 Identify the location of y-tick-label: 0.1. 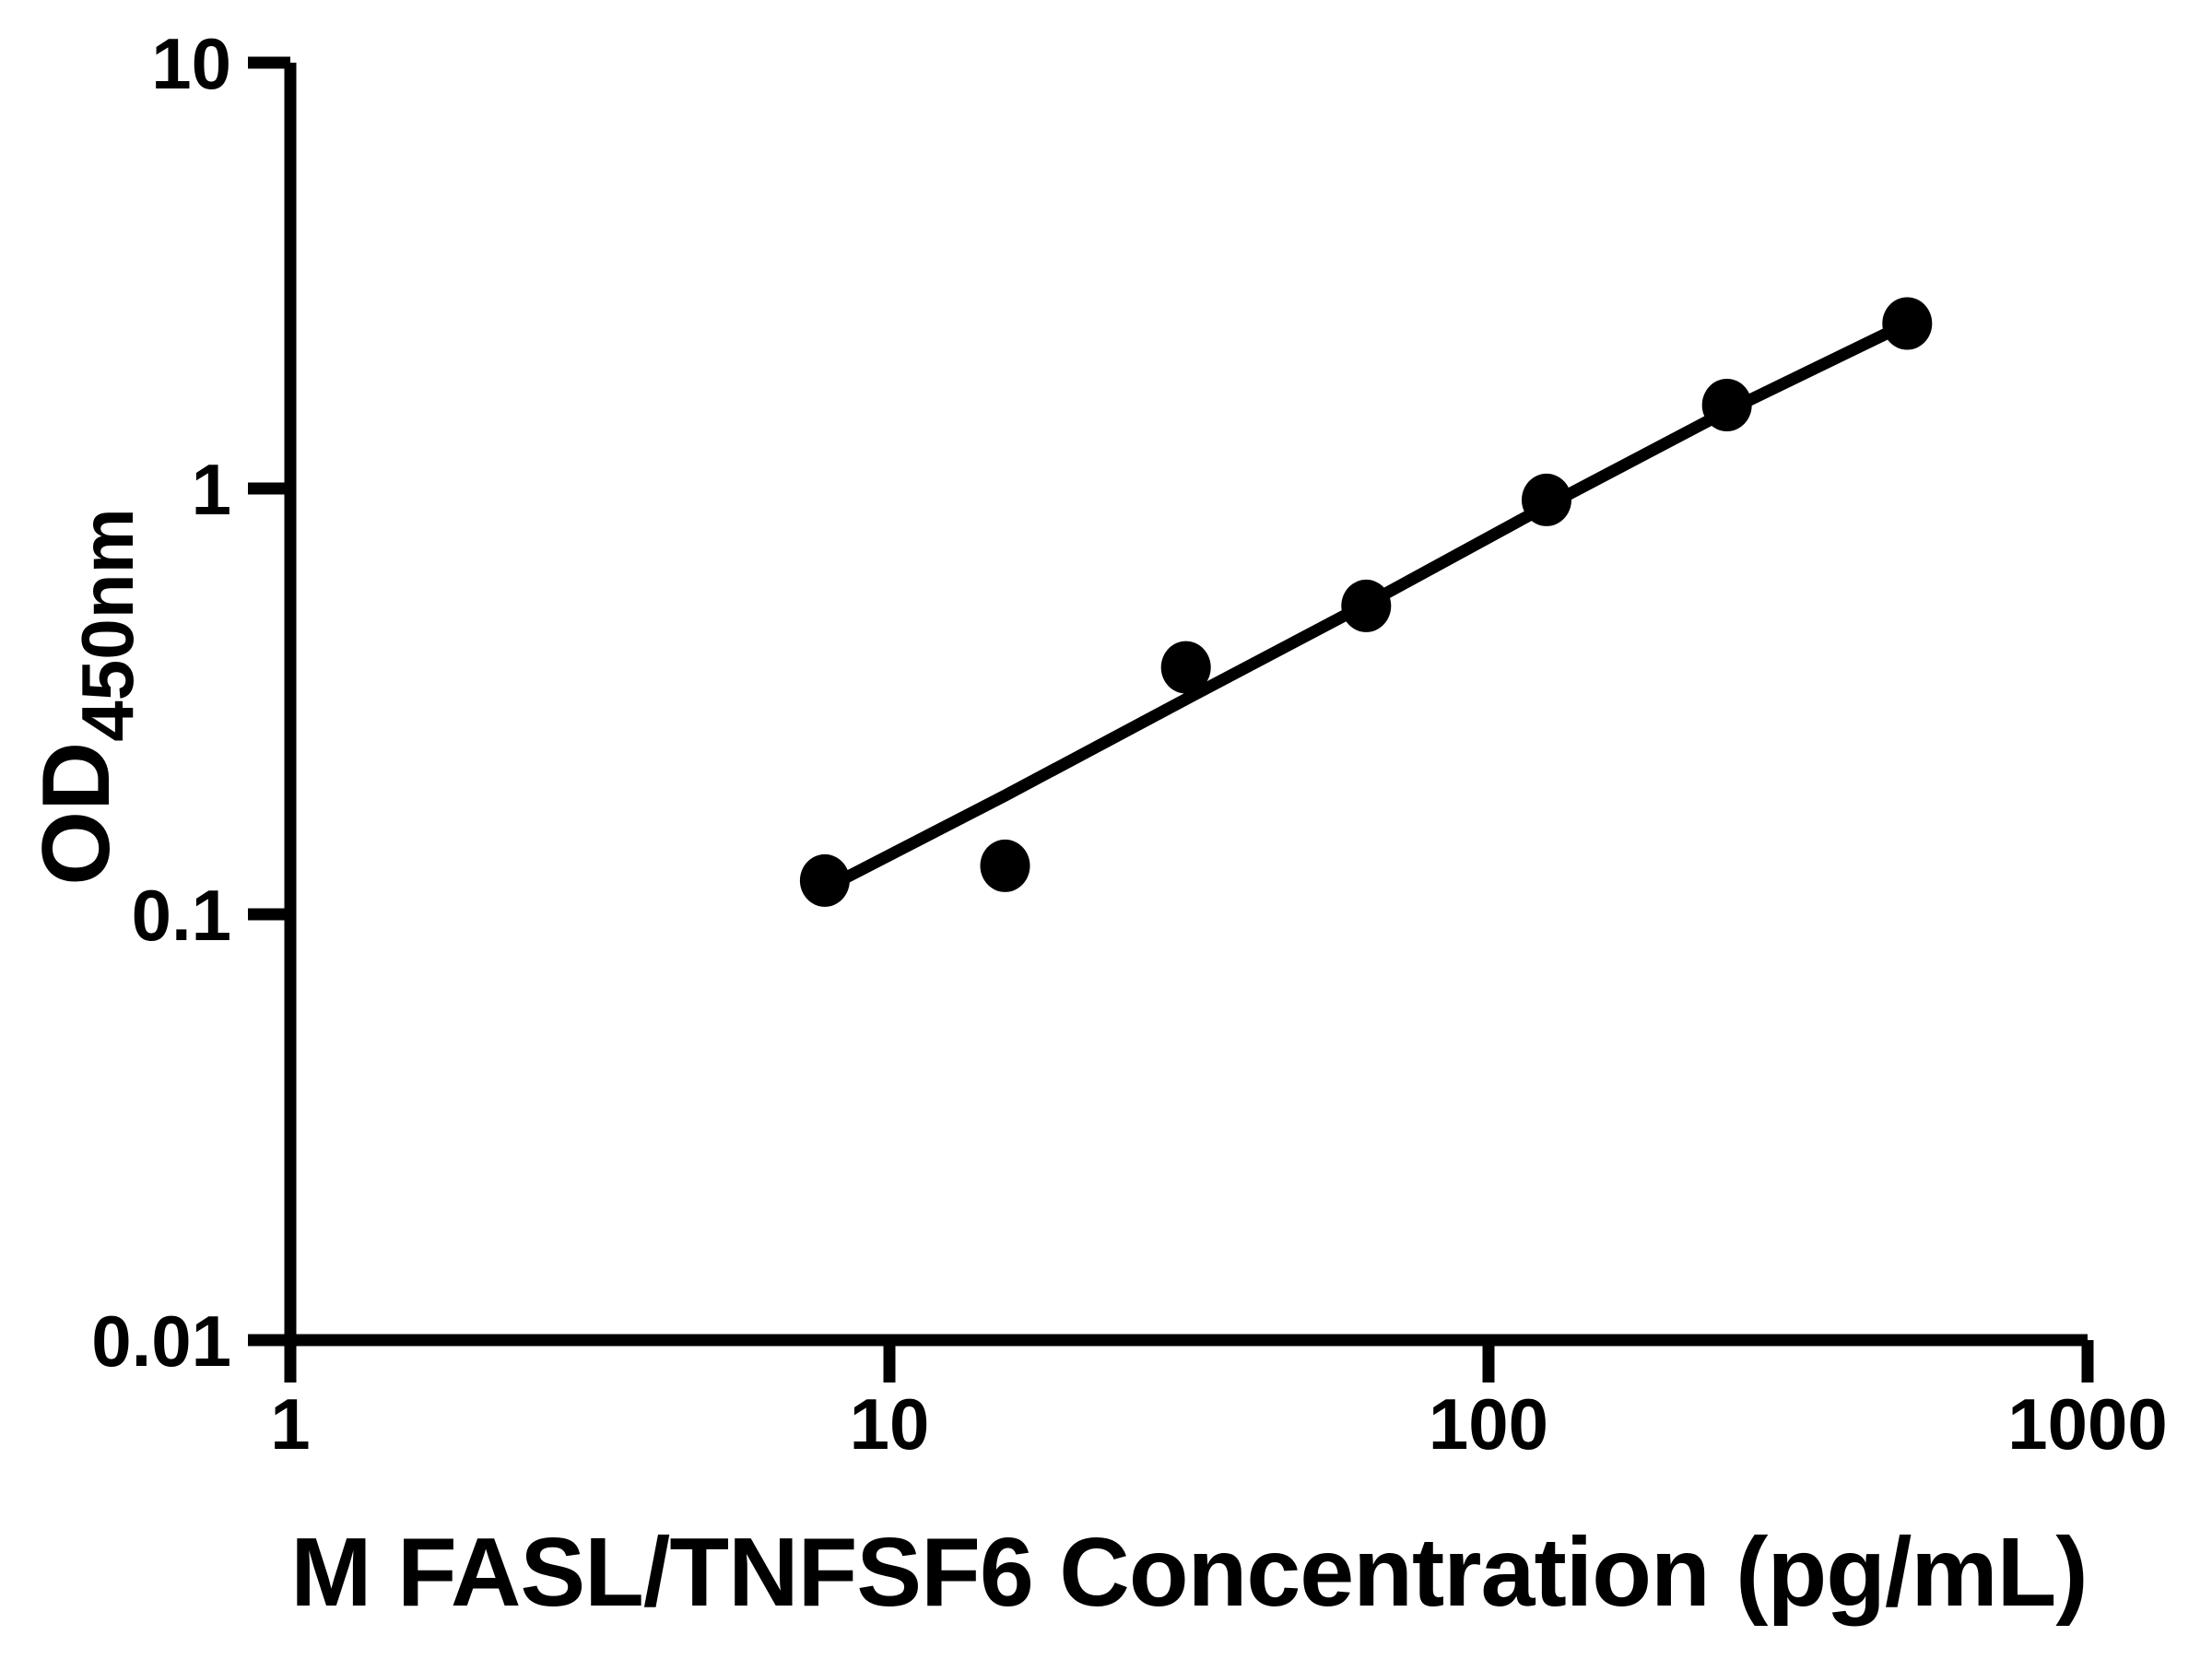
(181, 915).